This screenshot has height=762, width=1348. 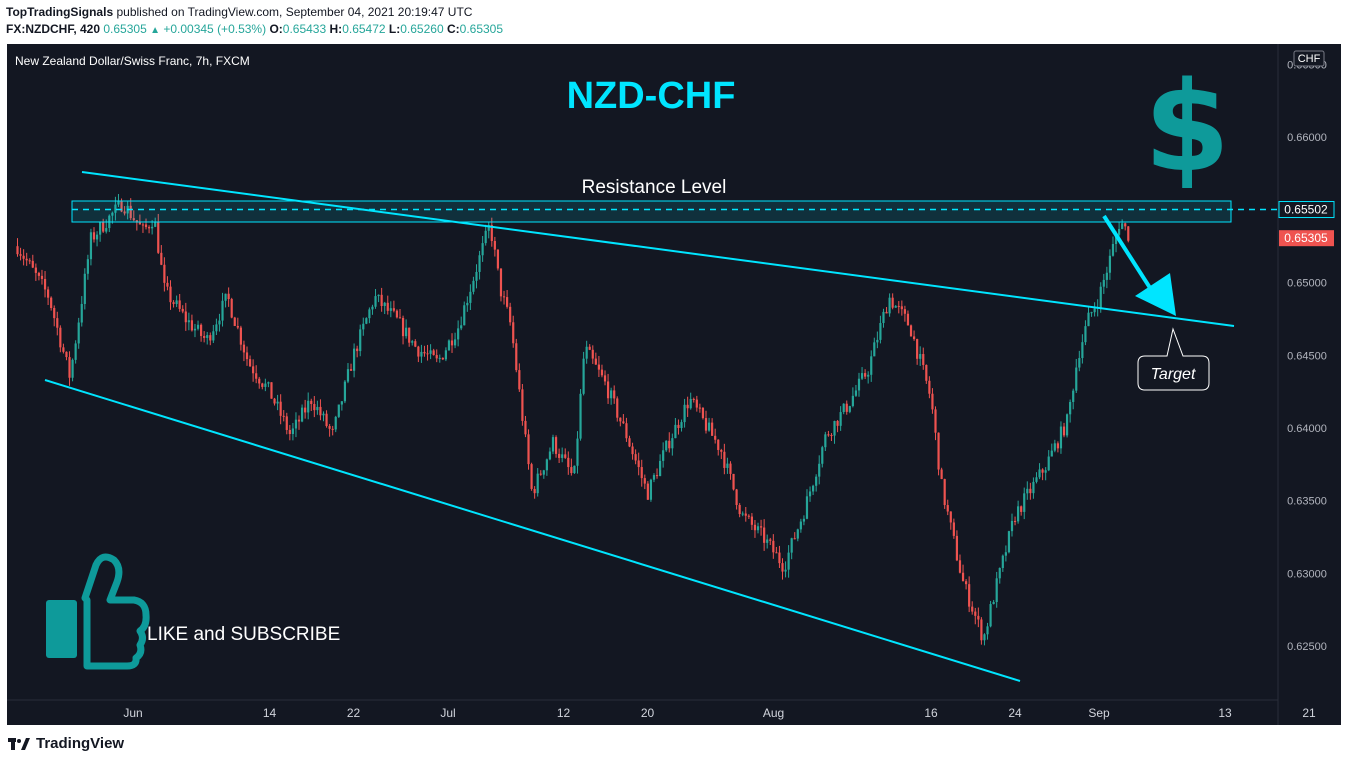 I want to click on instrument-legend: New Zealand Dollar/Swiss Franc, 7h, FXCM, so click(x=132, y=61).